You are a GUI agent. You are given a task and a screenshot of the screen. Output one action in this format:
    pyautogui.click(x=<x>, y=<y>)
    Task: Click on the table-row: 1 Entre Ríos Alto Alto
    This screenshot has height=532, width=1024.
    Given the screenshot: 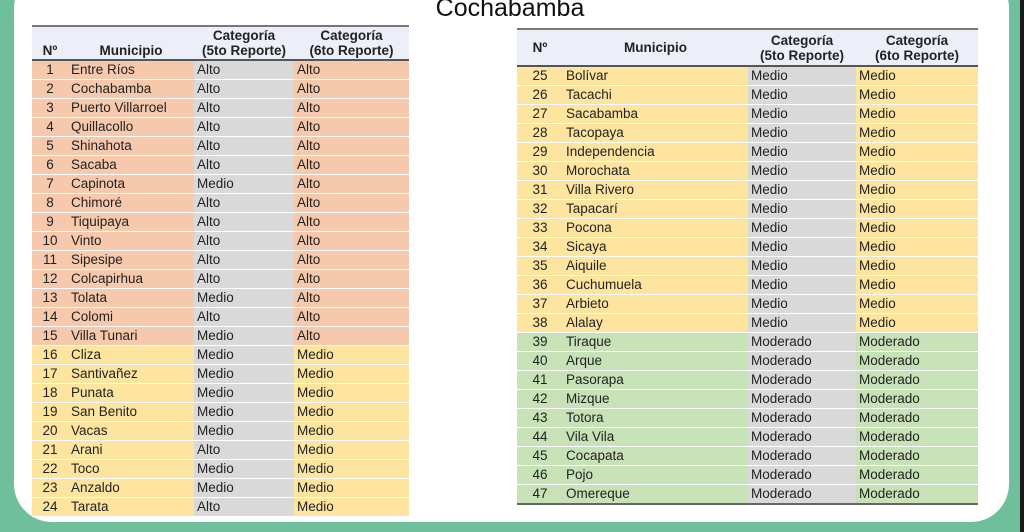 What is the action you would take?
    pyautogui.click(x=220, y=70)
    